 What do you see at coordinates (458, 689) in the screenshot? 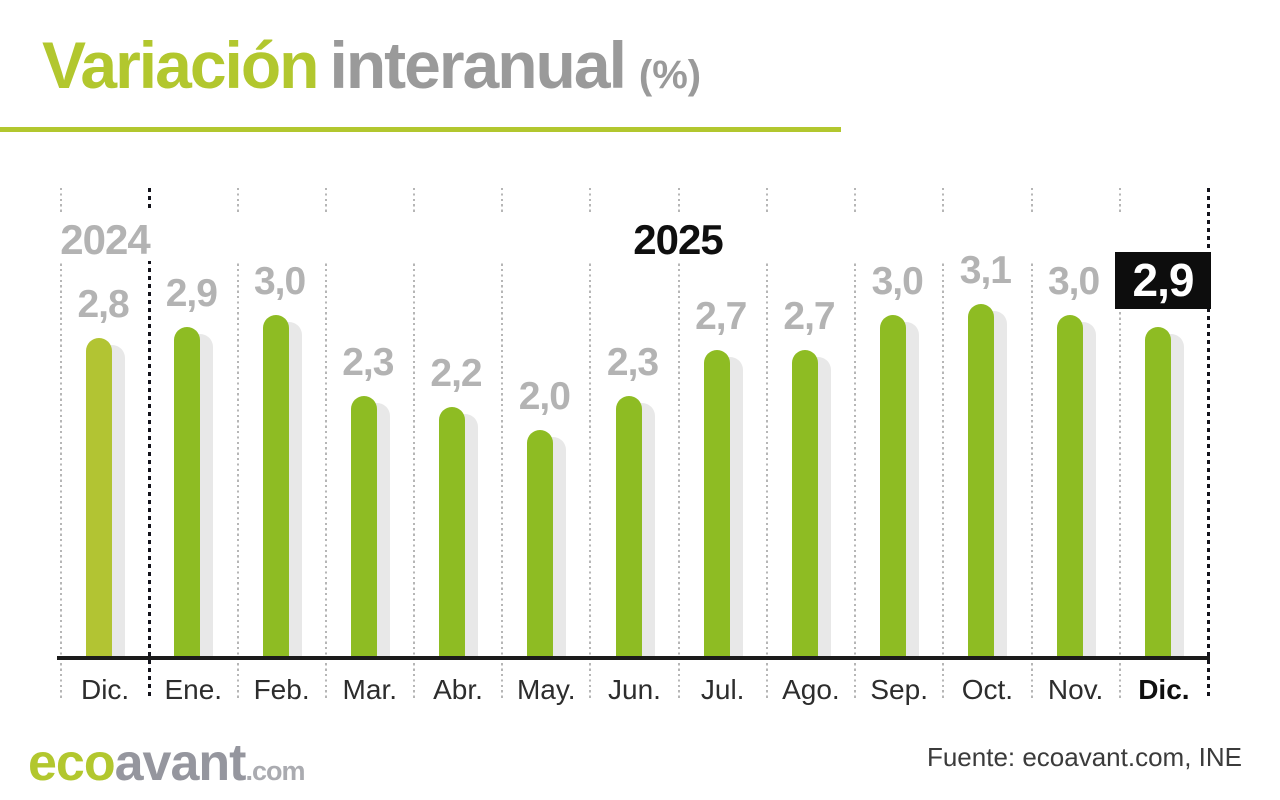
I see `month-label: Abr.` at bounding box center [458, 689].